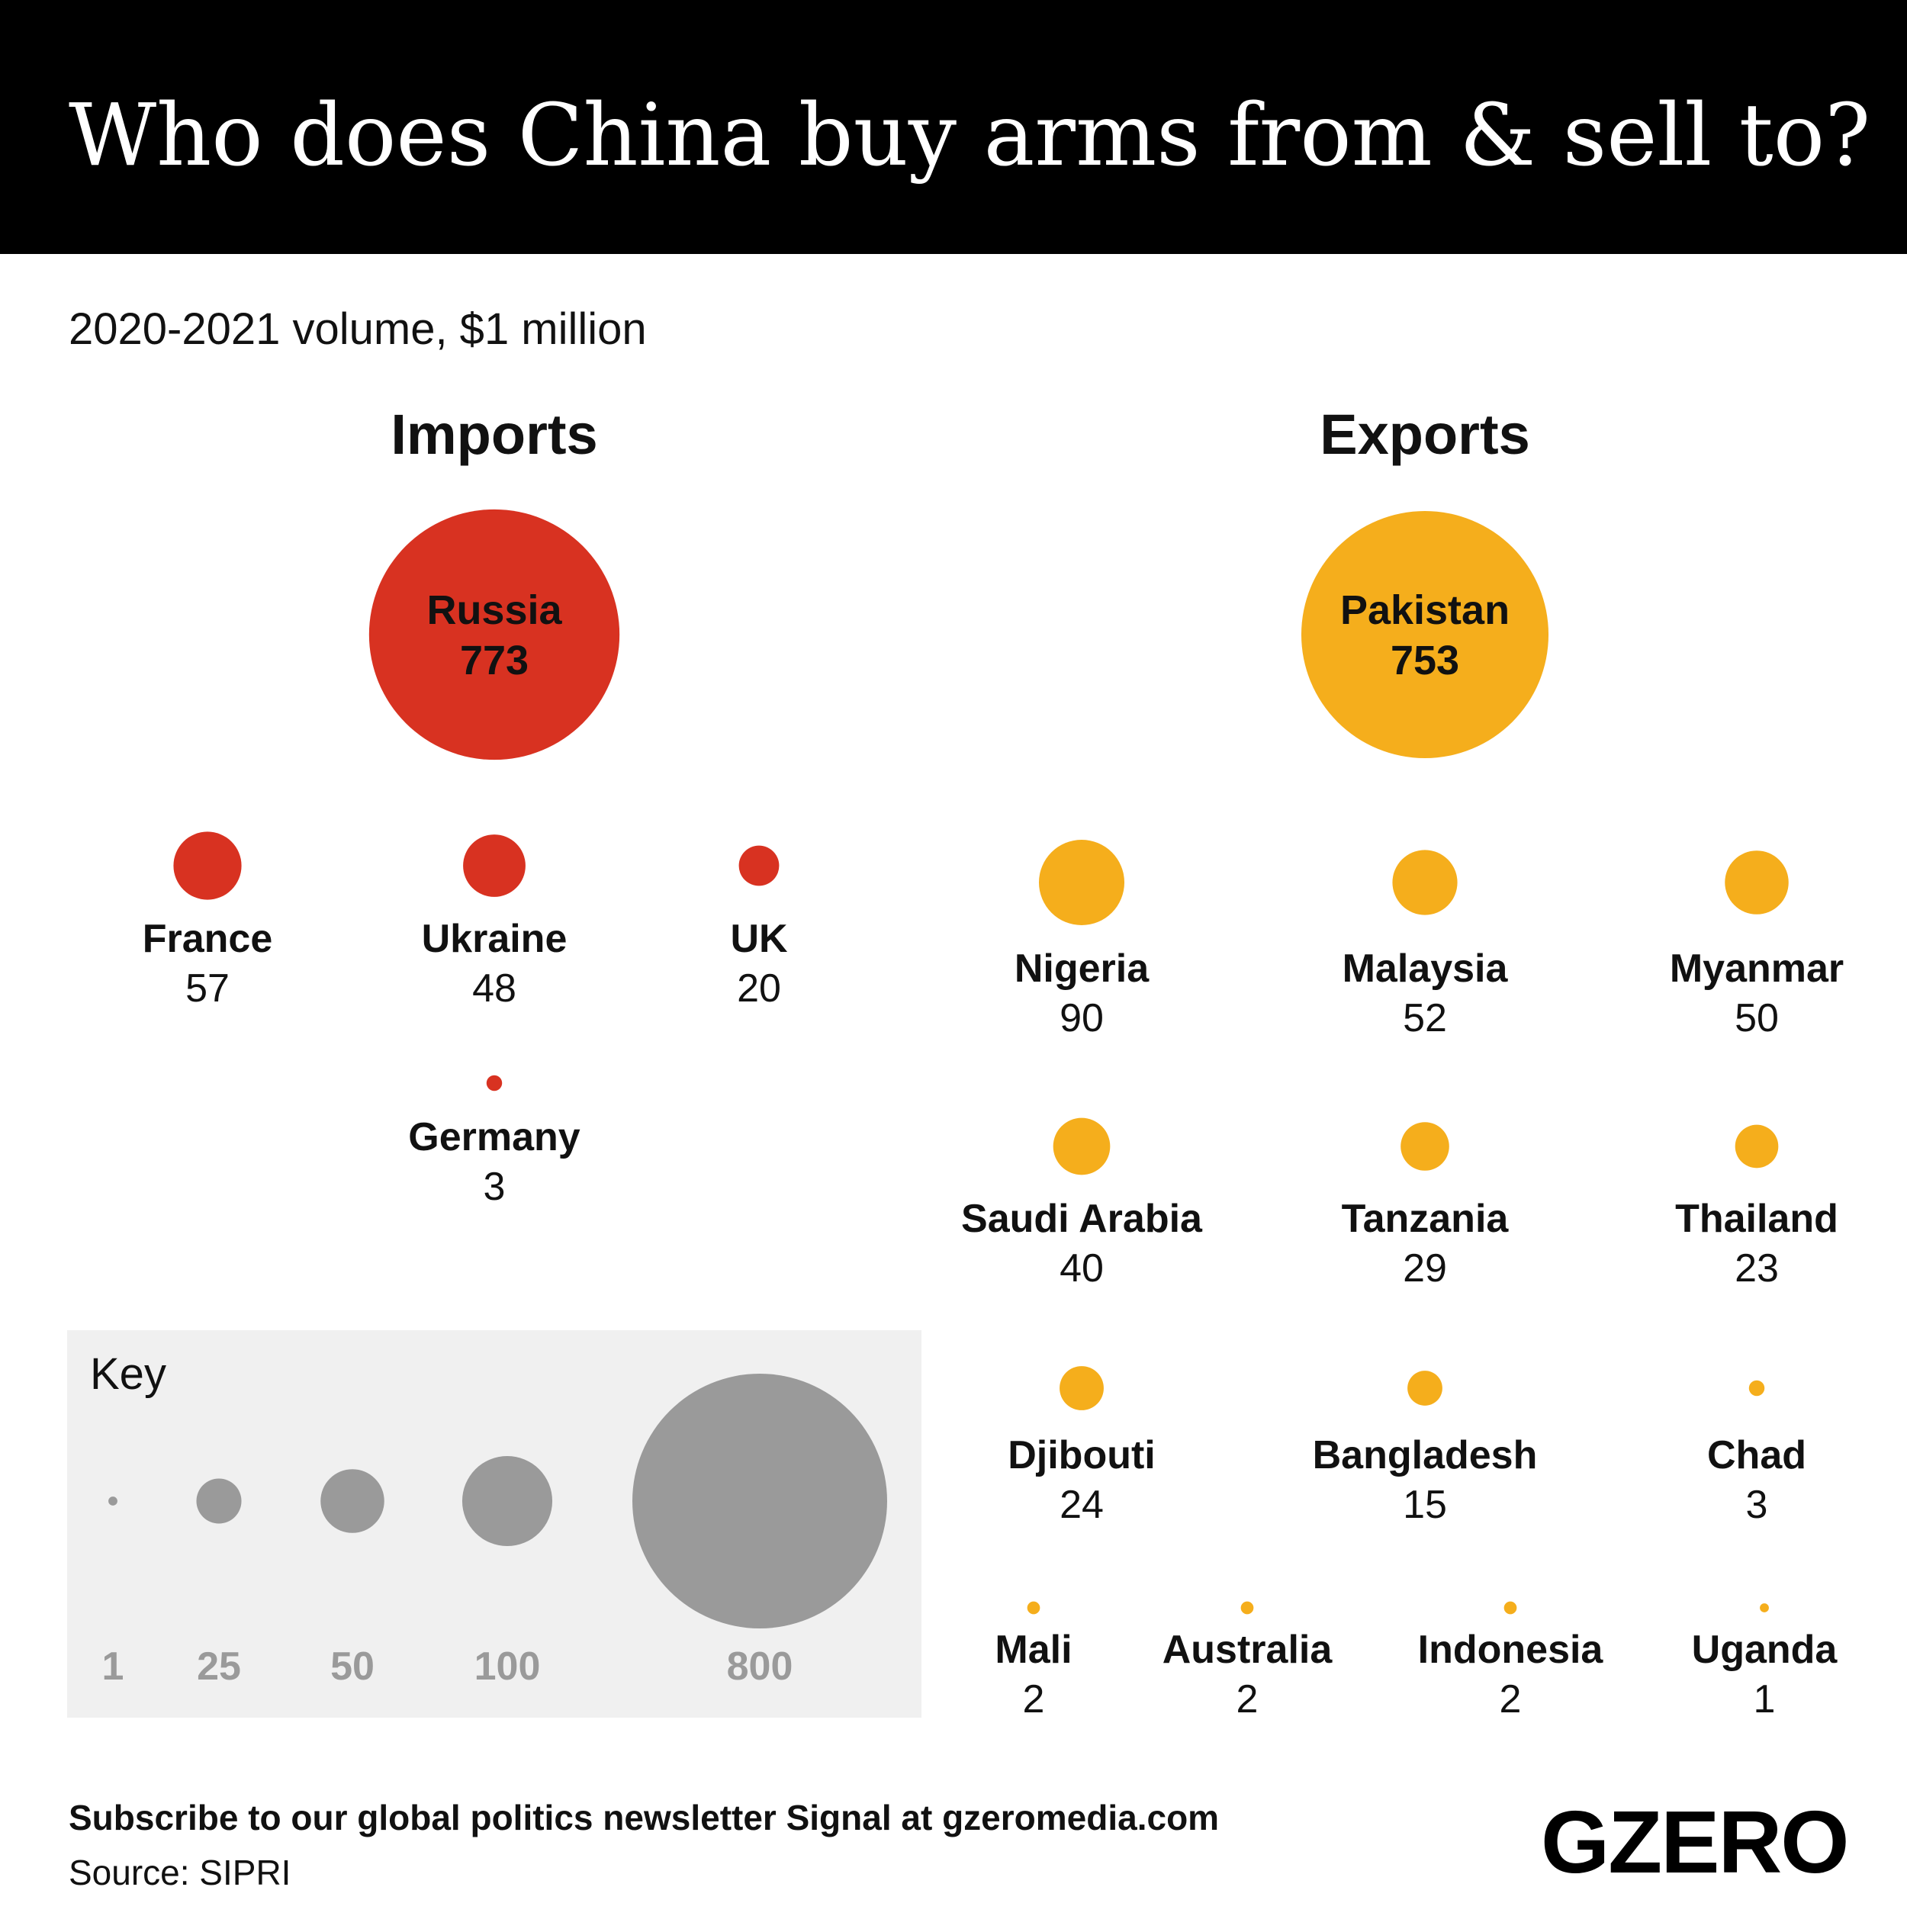 Image resolution: width=1907 pixels, height=1932 pixels. I want to click on import-label-france: France, so click(208, 939).